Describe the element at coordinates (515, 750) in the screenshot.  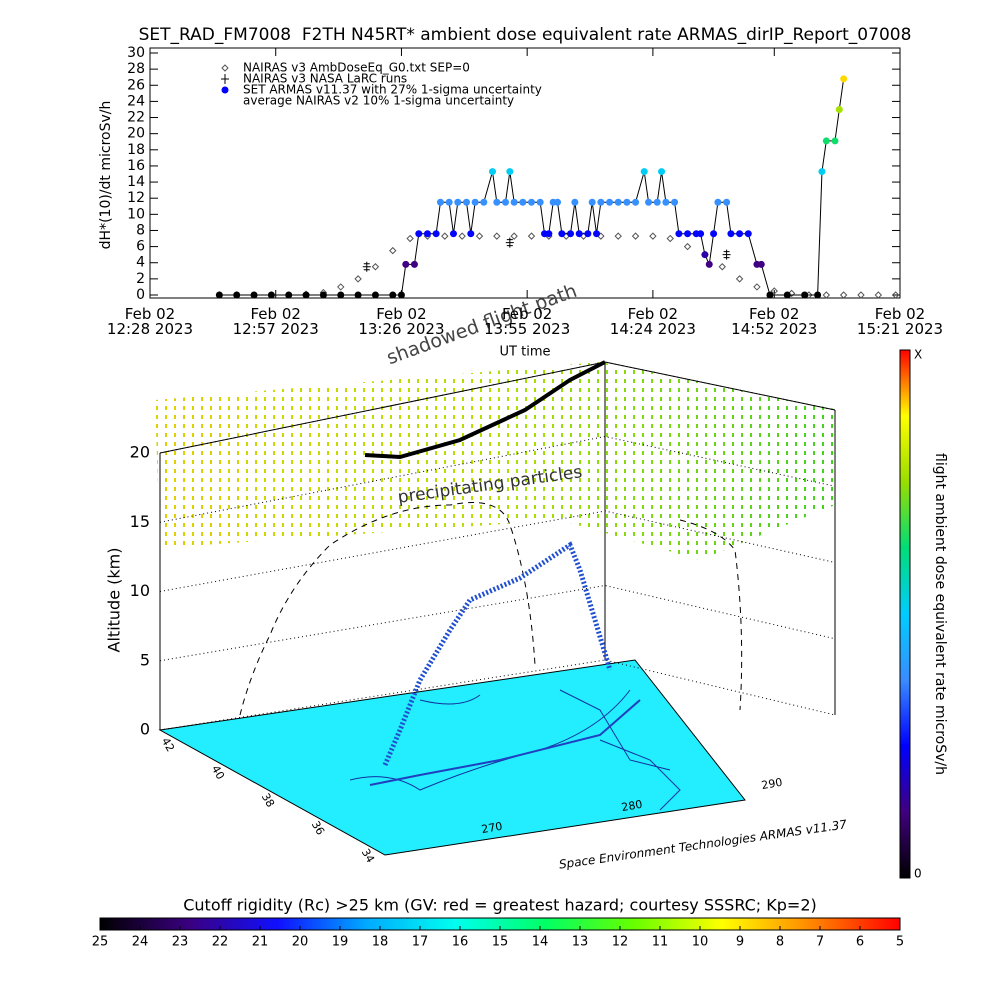
I see `coastline` at that location.